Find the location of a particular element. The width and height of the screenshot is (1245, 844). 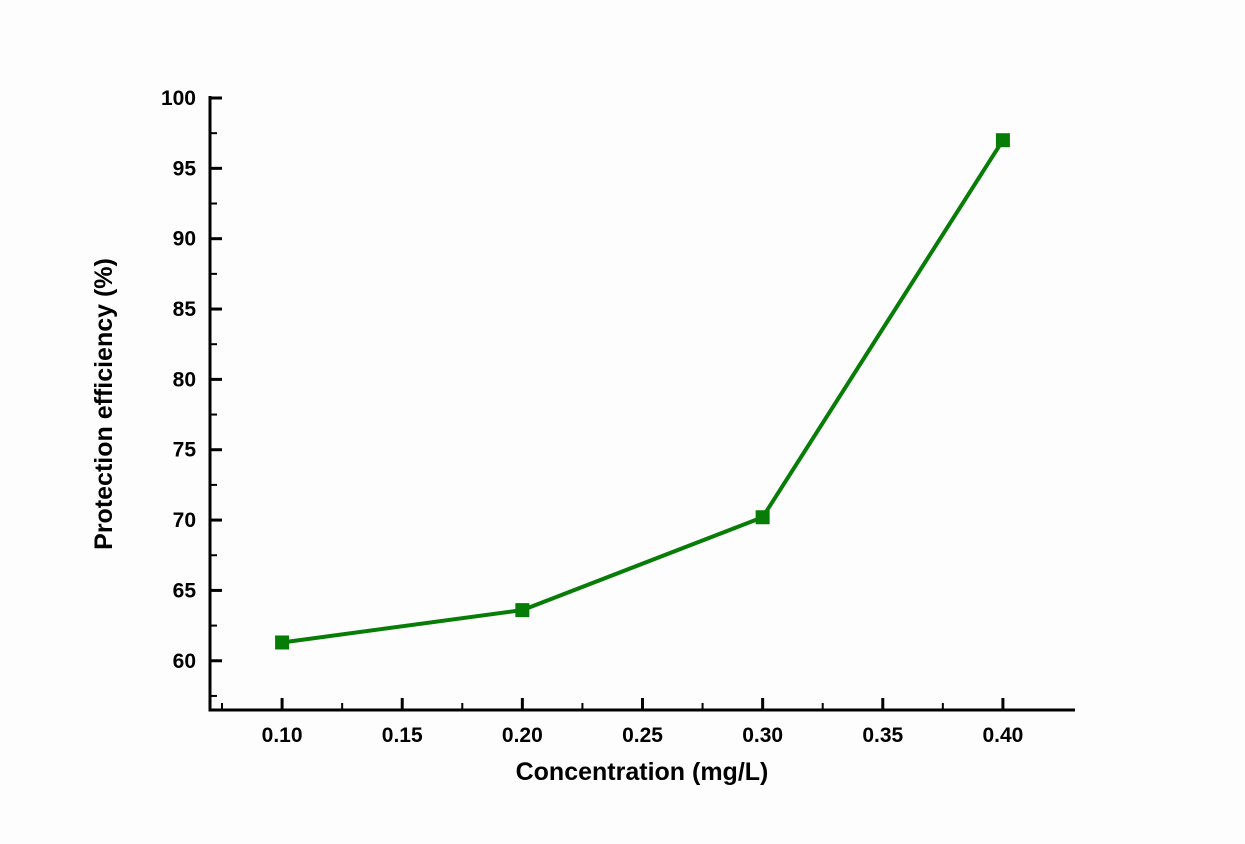

y-tick-label: 75 is located at coordinates (185, 450).